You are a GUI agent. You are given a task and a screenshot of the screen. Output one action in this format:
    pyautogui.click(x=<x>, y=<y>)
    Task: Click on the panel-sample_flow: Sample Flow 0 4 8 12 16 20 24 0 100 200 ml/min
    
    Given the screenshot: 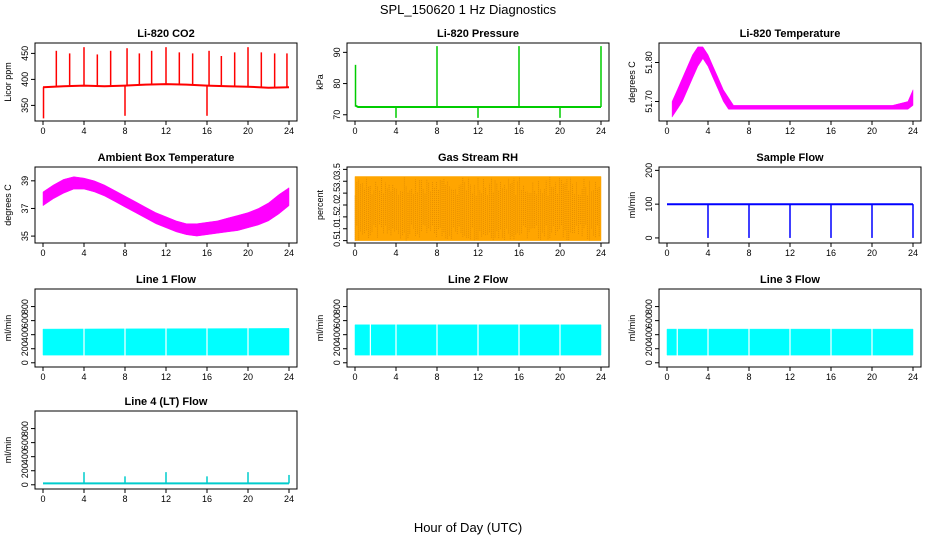 What is the action you would take?
    pyautogui.click(x=774, y=205)
    